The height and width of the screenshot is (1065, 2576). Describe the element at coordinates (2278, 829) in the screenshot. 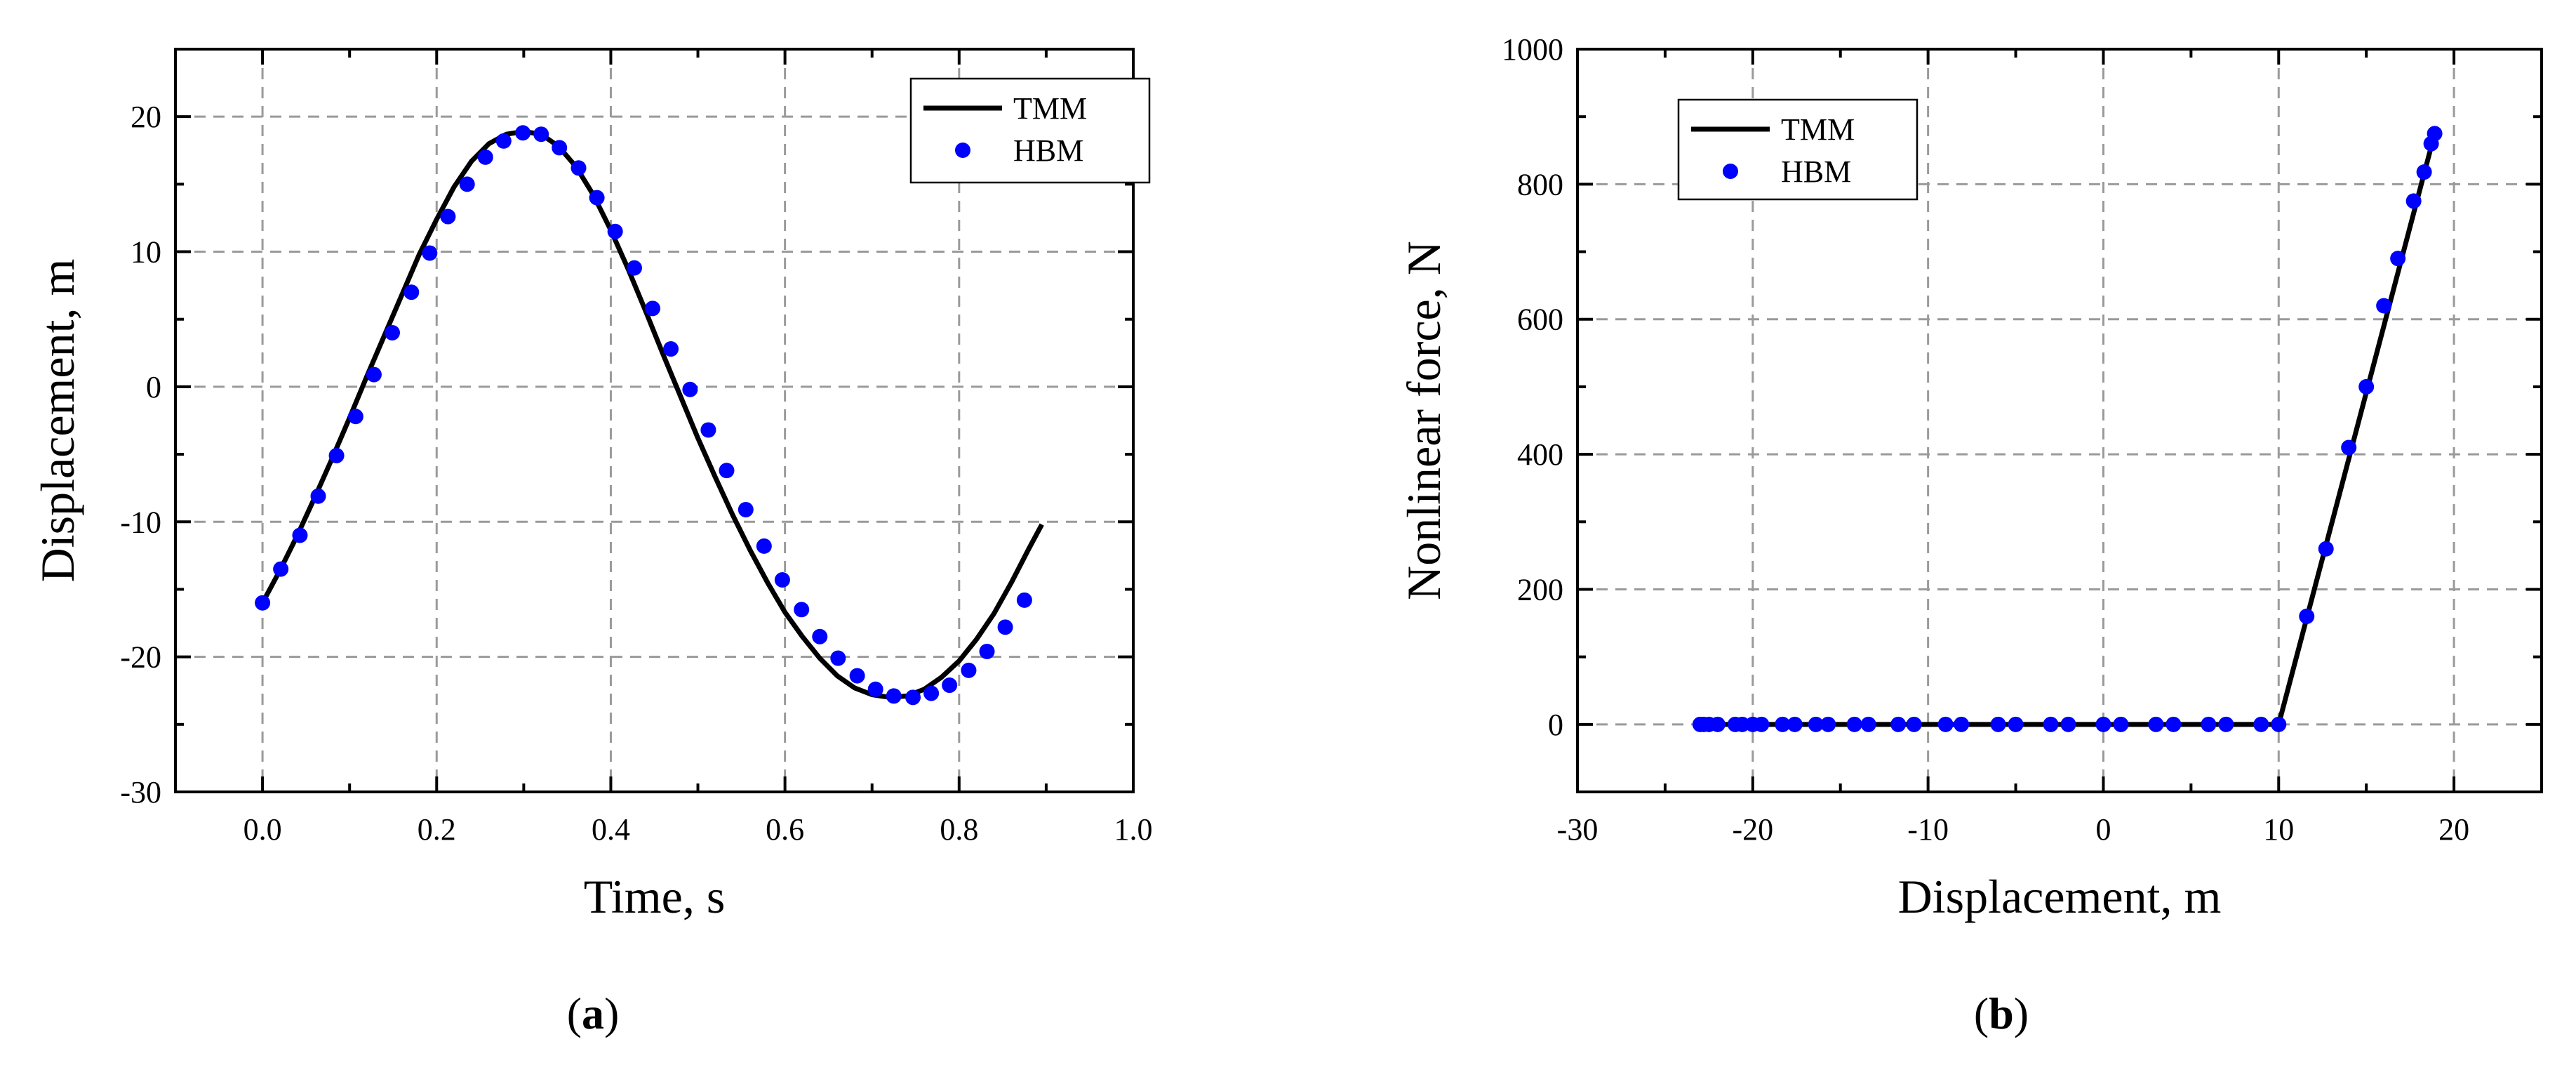

I see `x-tick-label: 10` at that location.